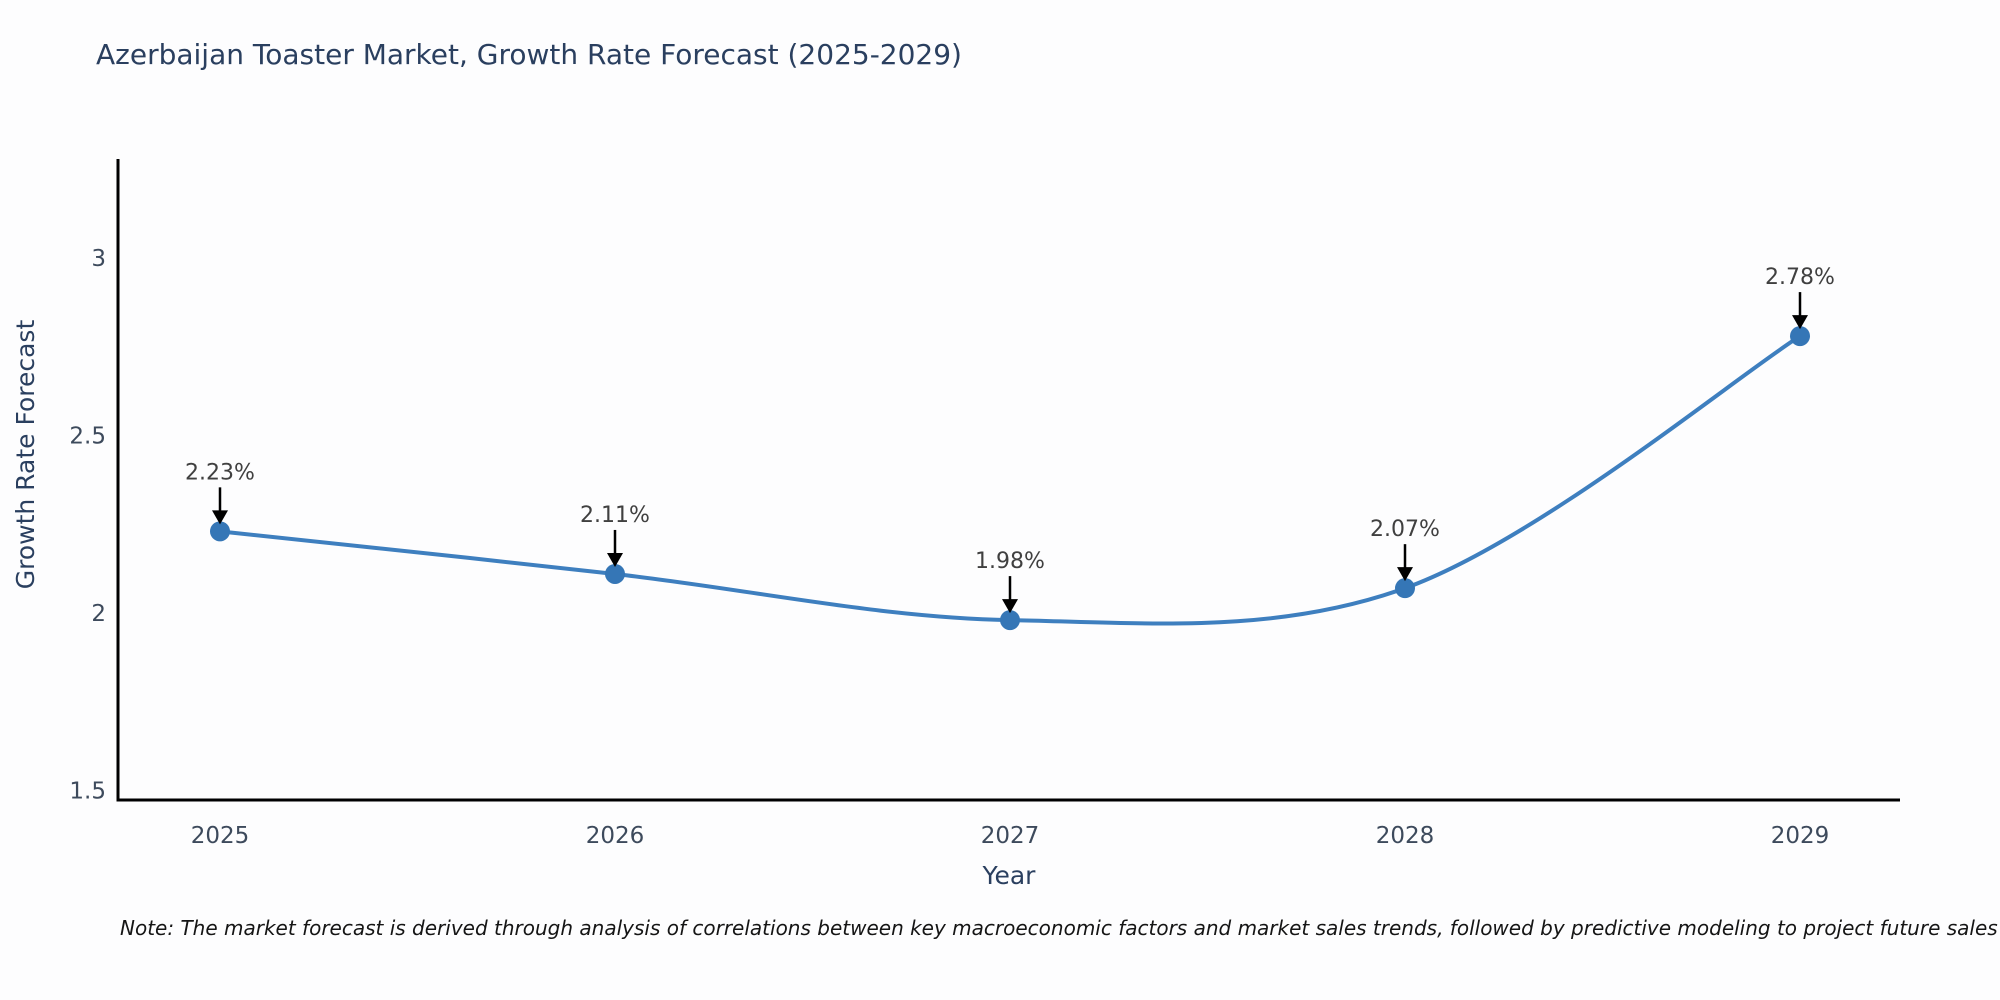 Image resolution: width=2000 pixels, height=1000 pixels. Describe the element at coordinates (87, 792) in the screenshot. I see `y-tick-label: 1.5` at that location.